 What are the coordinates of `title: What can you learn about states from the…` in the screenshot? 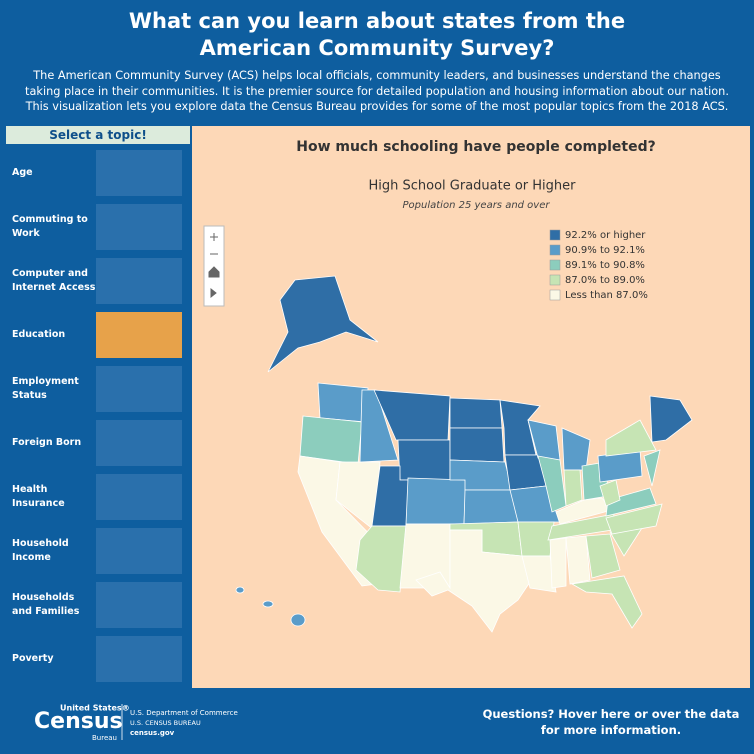 It's located at (377, 35).